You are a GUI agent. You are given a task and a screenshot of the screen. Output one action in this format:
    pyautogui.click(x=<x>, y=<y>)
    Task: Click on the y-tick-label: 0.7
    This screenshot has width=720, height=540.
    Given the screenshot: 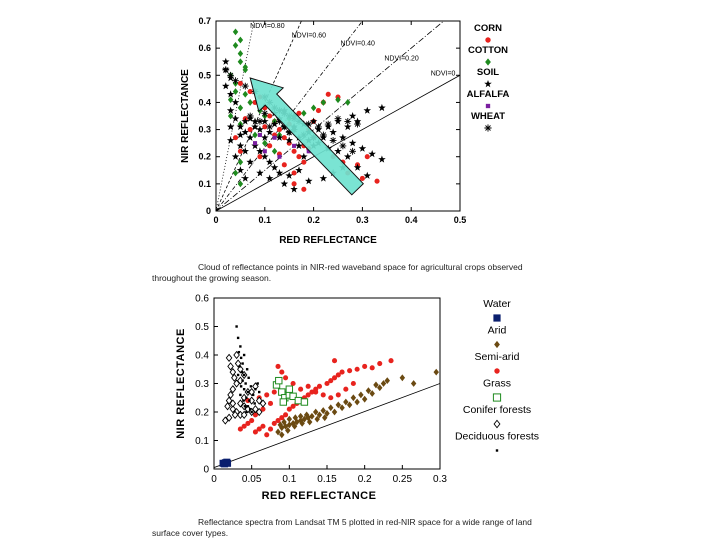 What is the action you would take?
    pyautogui.click(x=204, y=21)
    